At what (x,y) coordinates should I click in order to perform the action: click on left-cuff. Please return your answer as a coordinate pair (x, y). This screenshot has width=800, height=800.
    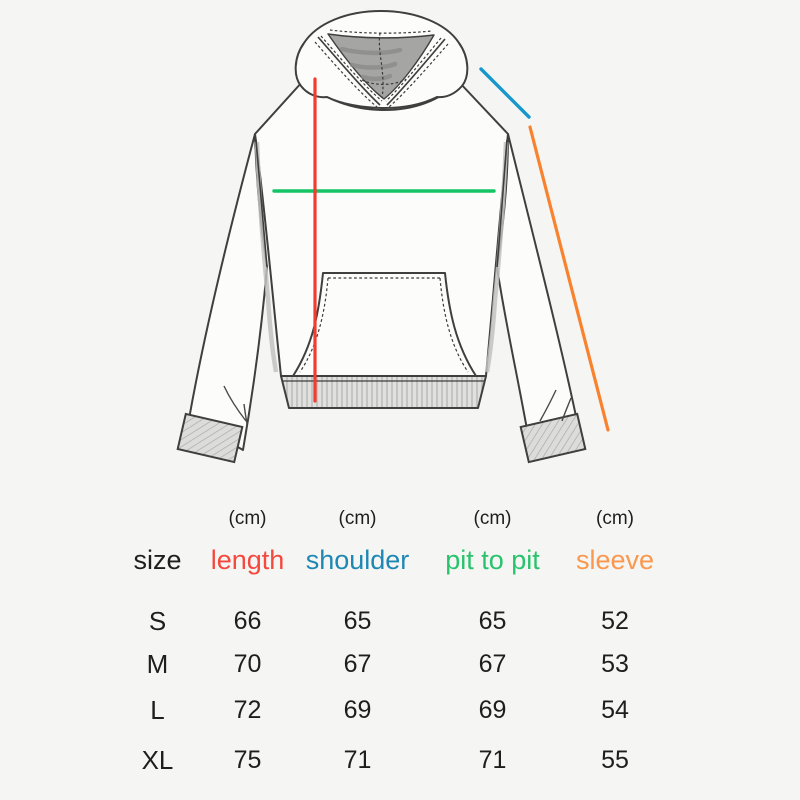
    Looking at the image, I should click on (210, 438).